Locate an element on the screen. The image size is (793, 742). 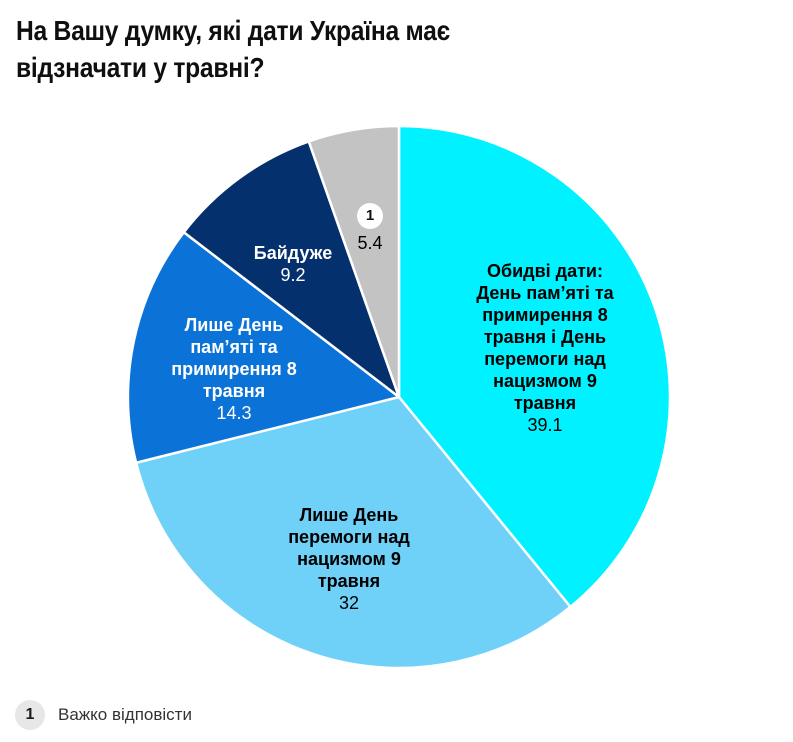
footnote: 1 Важко відповісти is located at coordinates (103, 715).